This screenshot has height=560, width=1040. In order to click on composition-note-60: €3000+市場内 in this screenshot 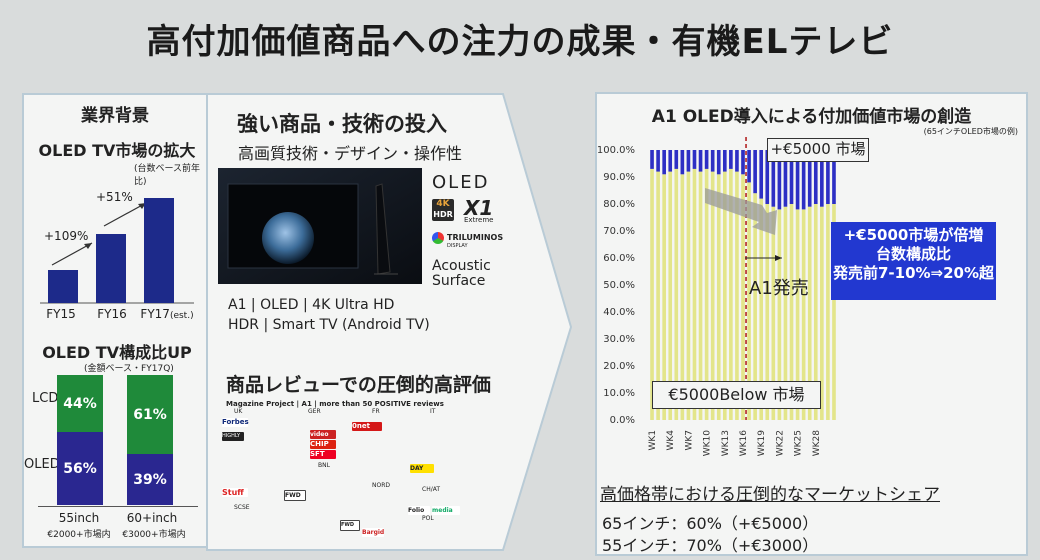, I will do `click(154, 535)`.